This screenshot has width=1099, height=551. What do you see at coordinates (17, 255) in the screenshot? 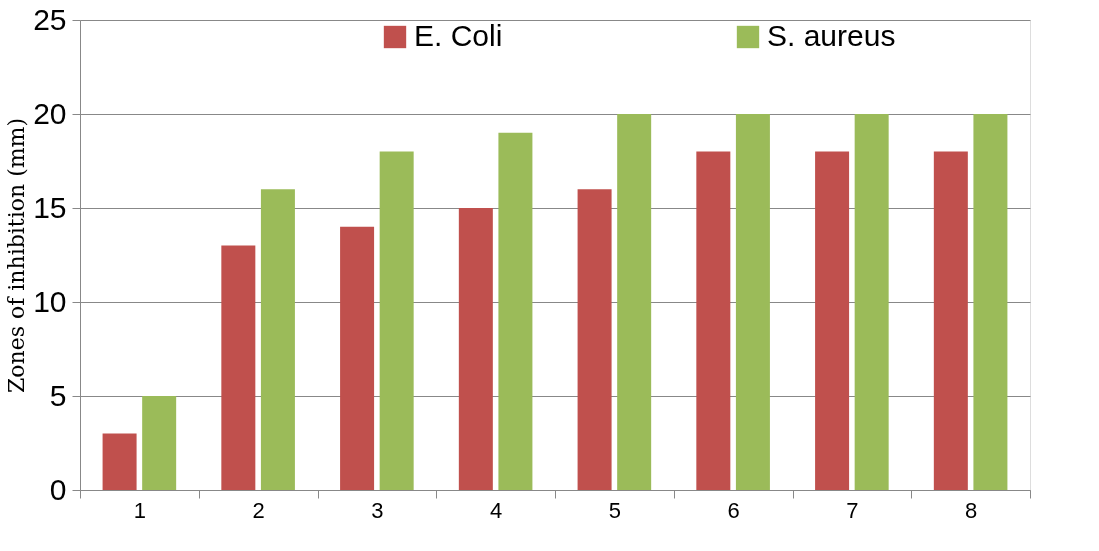
I see `y-axis-title: Zones of inhibition (mm)` at bounding box center [17, 255].